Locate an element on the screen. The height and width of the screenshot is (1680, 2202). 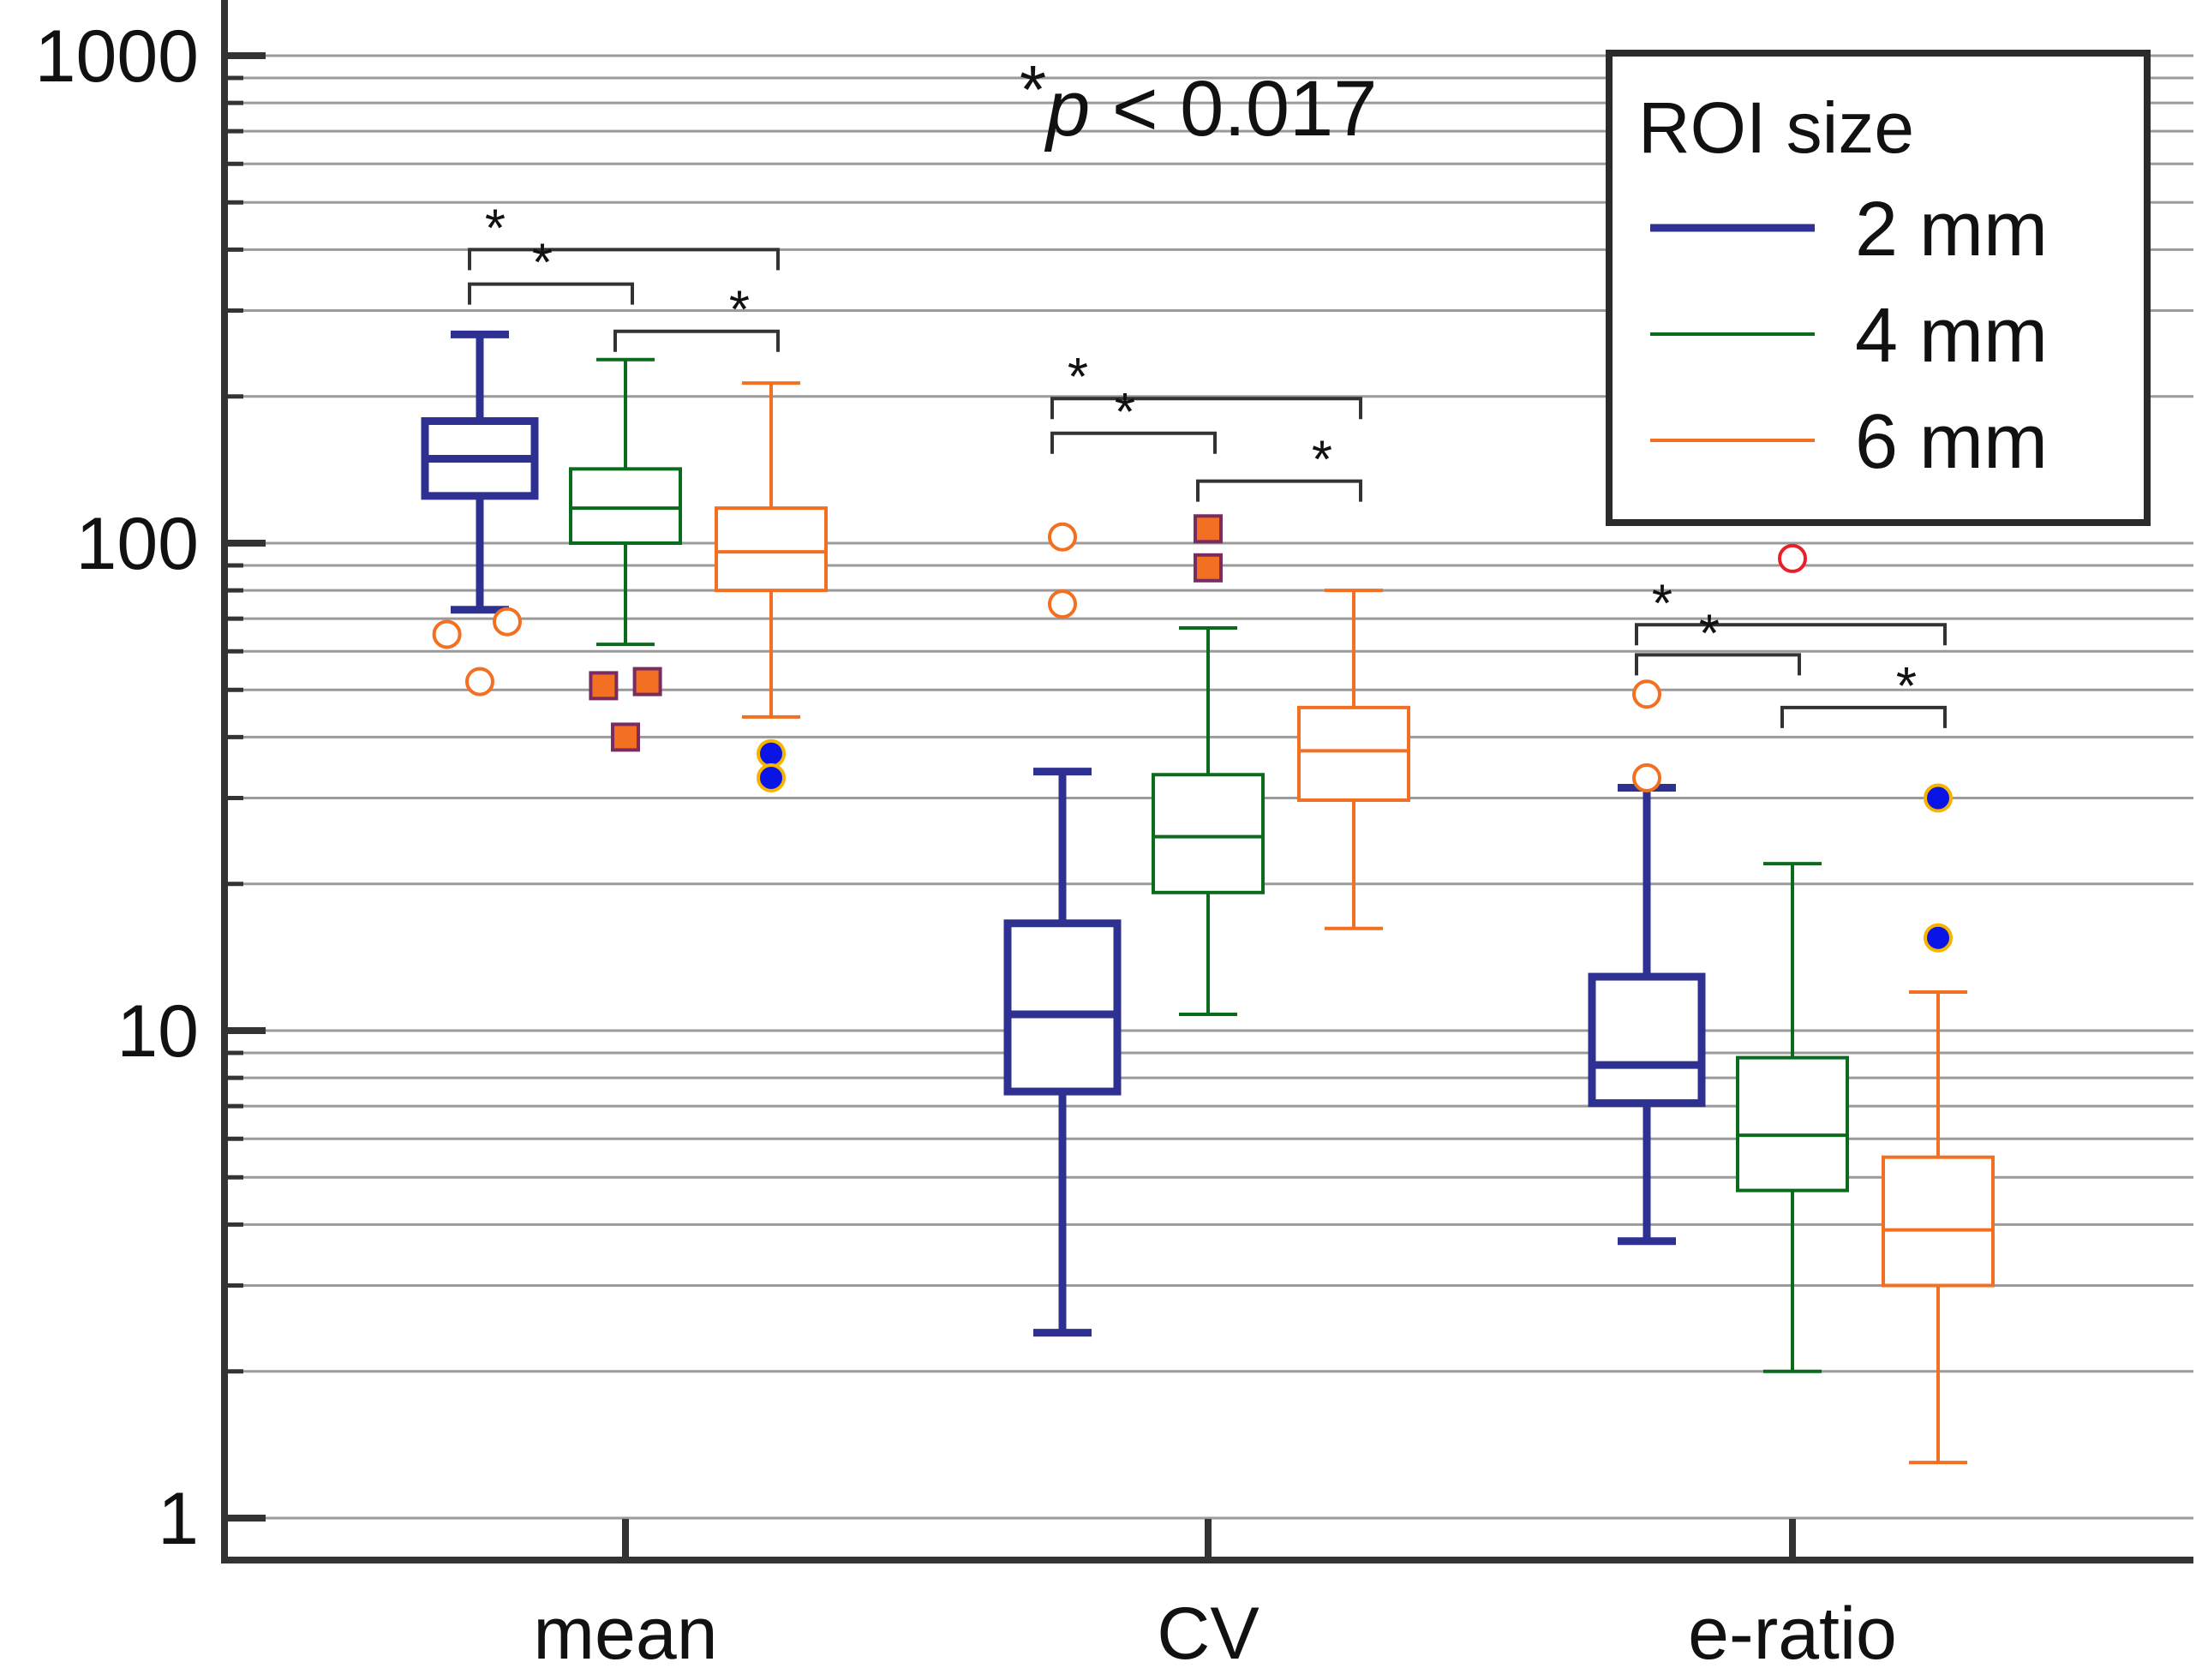
annotation-star: * is located at coordinates (1033, 90).